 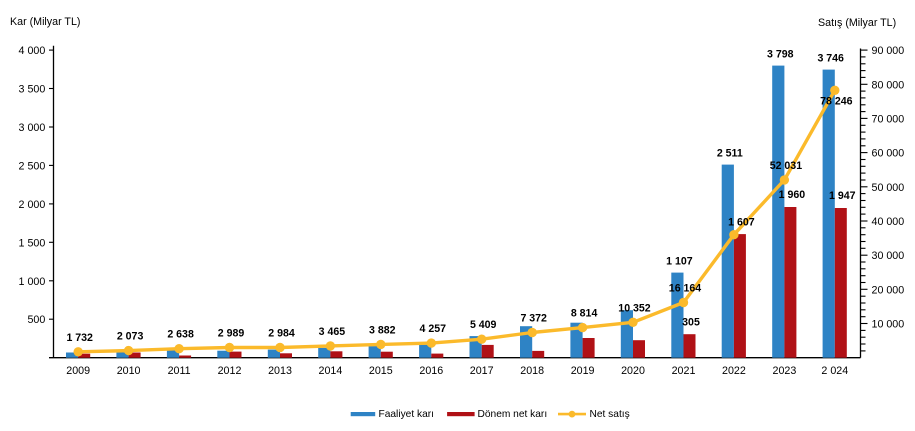 I want to click on svg-text: 5 409, so click(x=483, y=325).